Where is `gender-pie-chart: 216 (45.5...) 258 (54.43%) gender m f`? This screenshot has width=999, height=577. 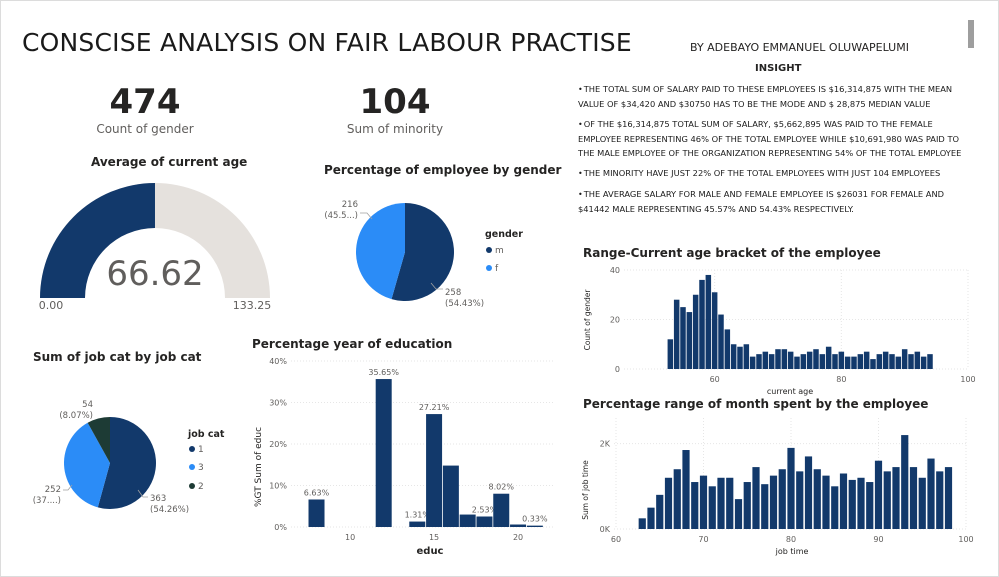
gender-pie-chart: 216 (45.5...) 258 (54.43%) gender m f is located at coordinates (420, 255).